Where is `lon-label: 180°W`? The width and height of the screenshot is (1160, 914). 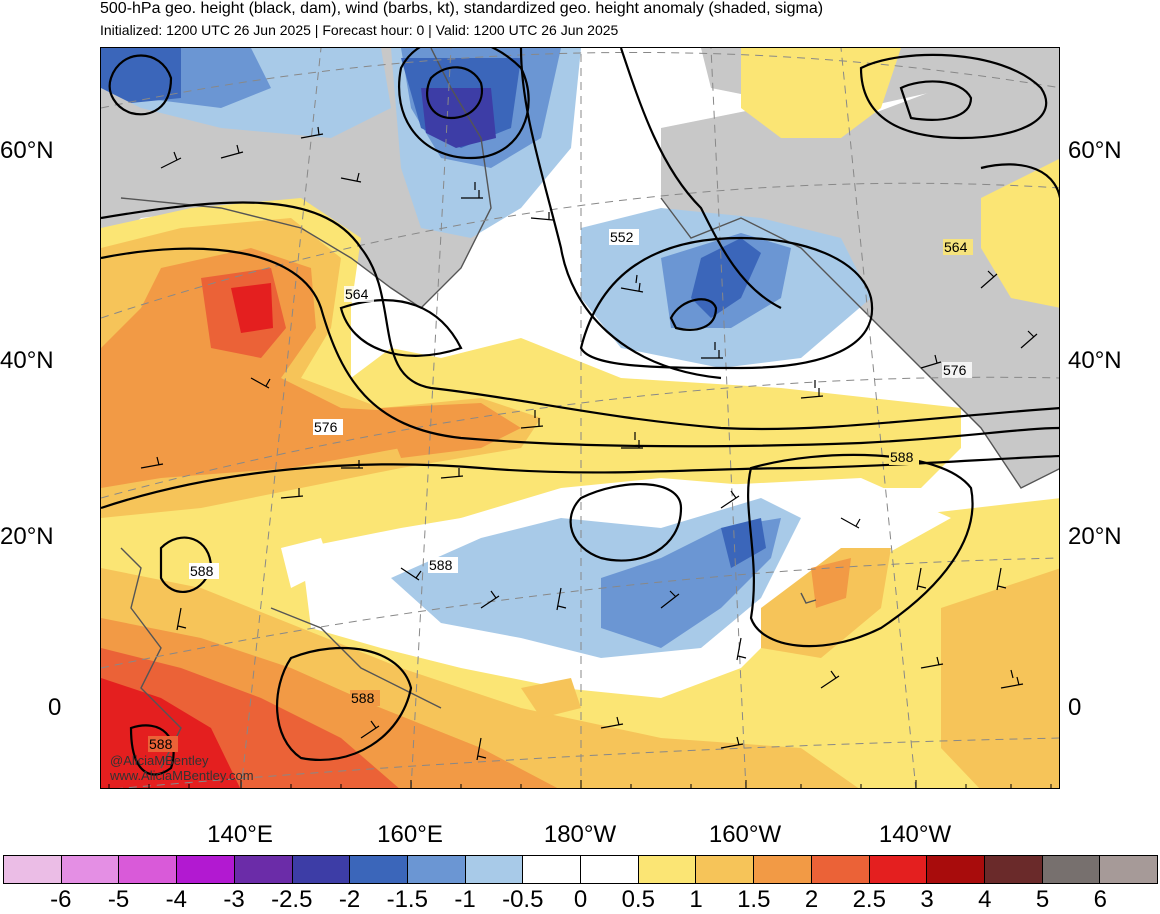
lon-label: 180°W is located at coordinates (580, 834).